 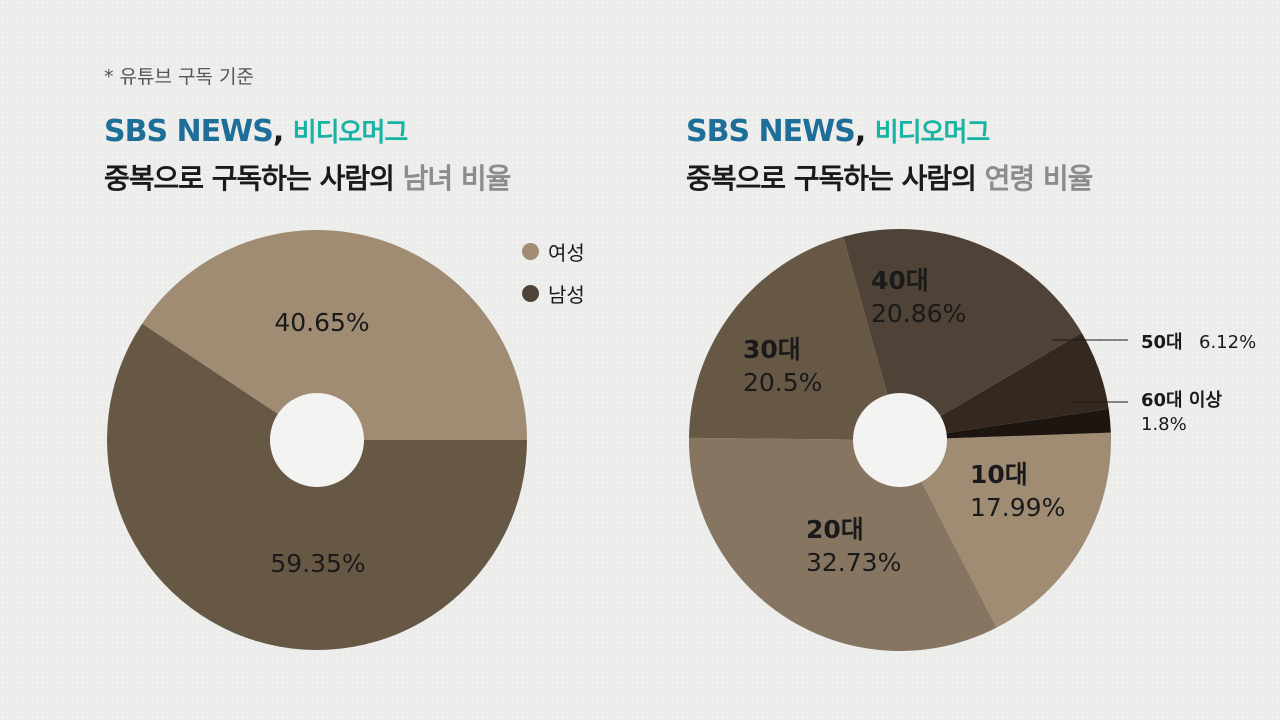 I want to click on pie1-category-label-4: 50대, so click(x=1162, y=342).